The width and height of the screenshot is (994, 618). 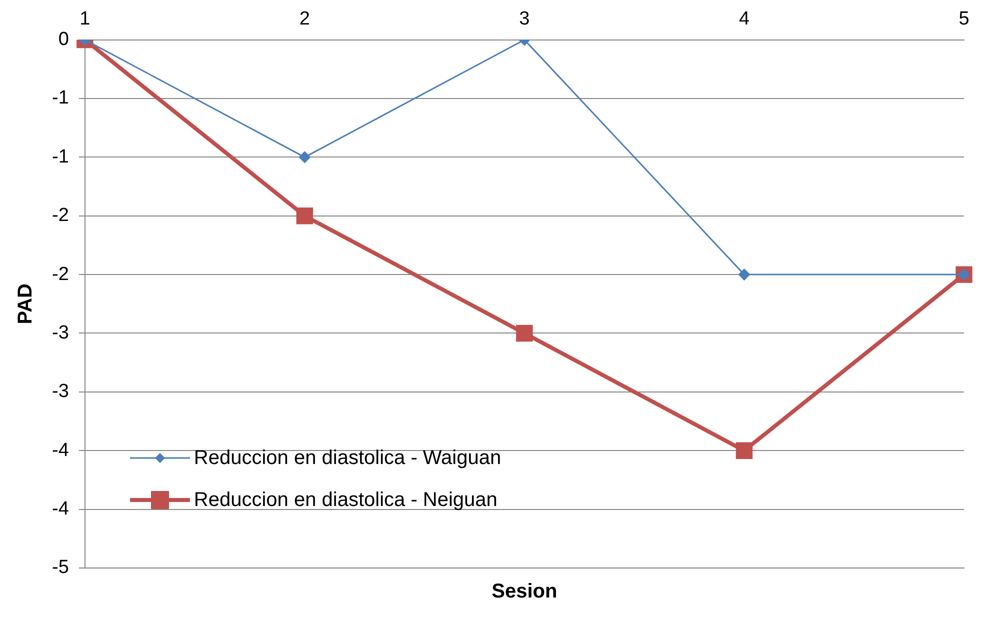 I want to click on x-tick-label: 1, so click(x=85, y=19).